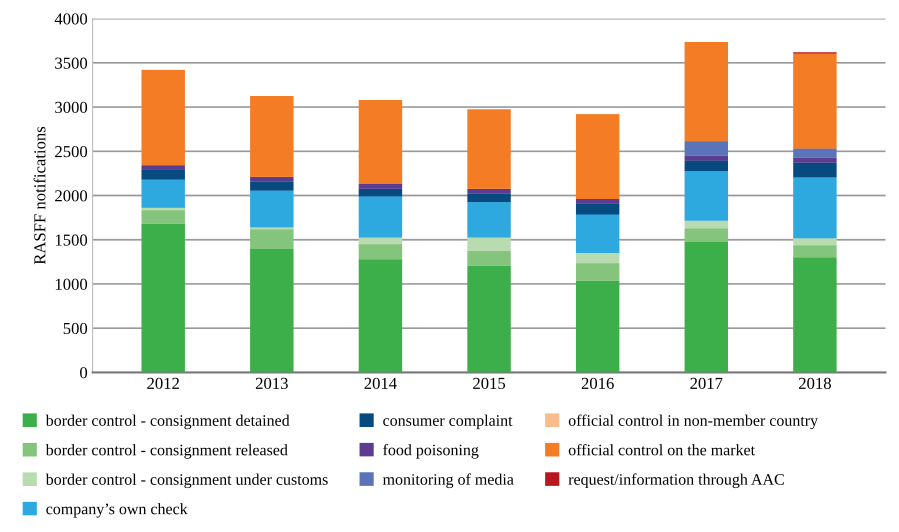  Describe the element at coordinates (706, 383) in the screenshot. I see `x-tick-label: 2017` at that location.